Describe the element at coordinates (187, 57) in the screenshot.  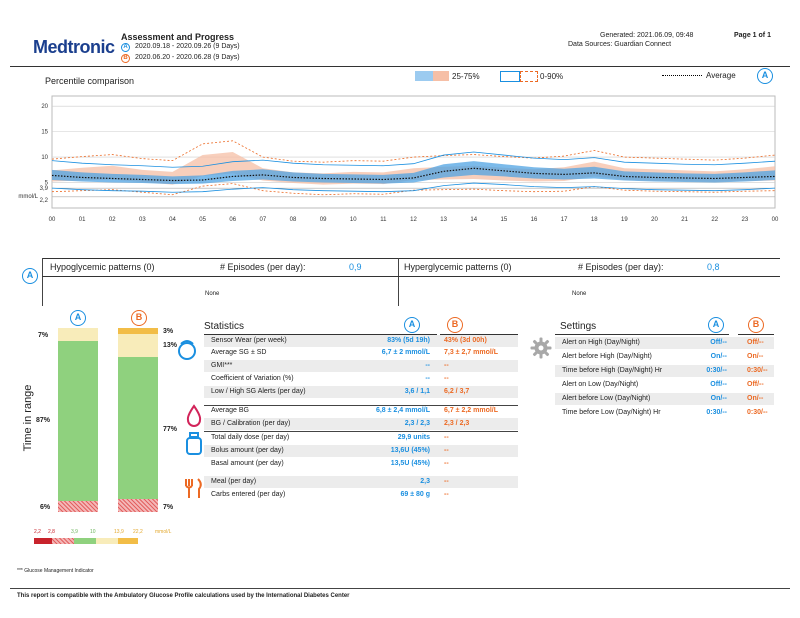
I see `period-b: 2020.06.20 - 2020.06.28 (9 Days)` at that location.